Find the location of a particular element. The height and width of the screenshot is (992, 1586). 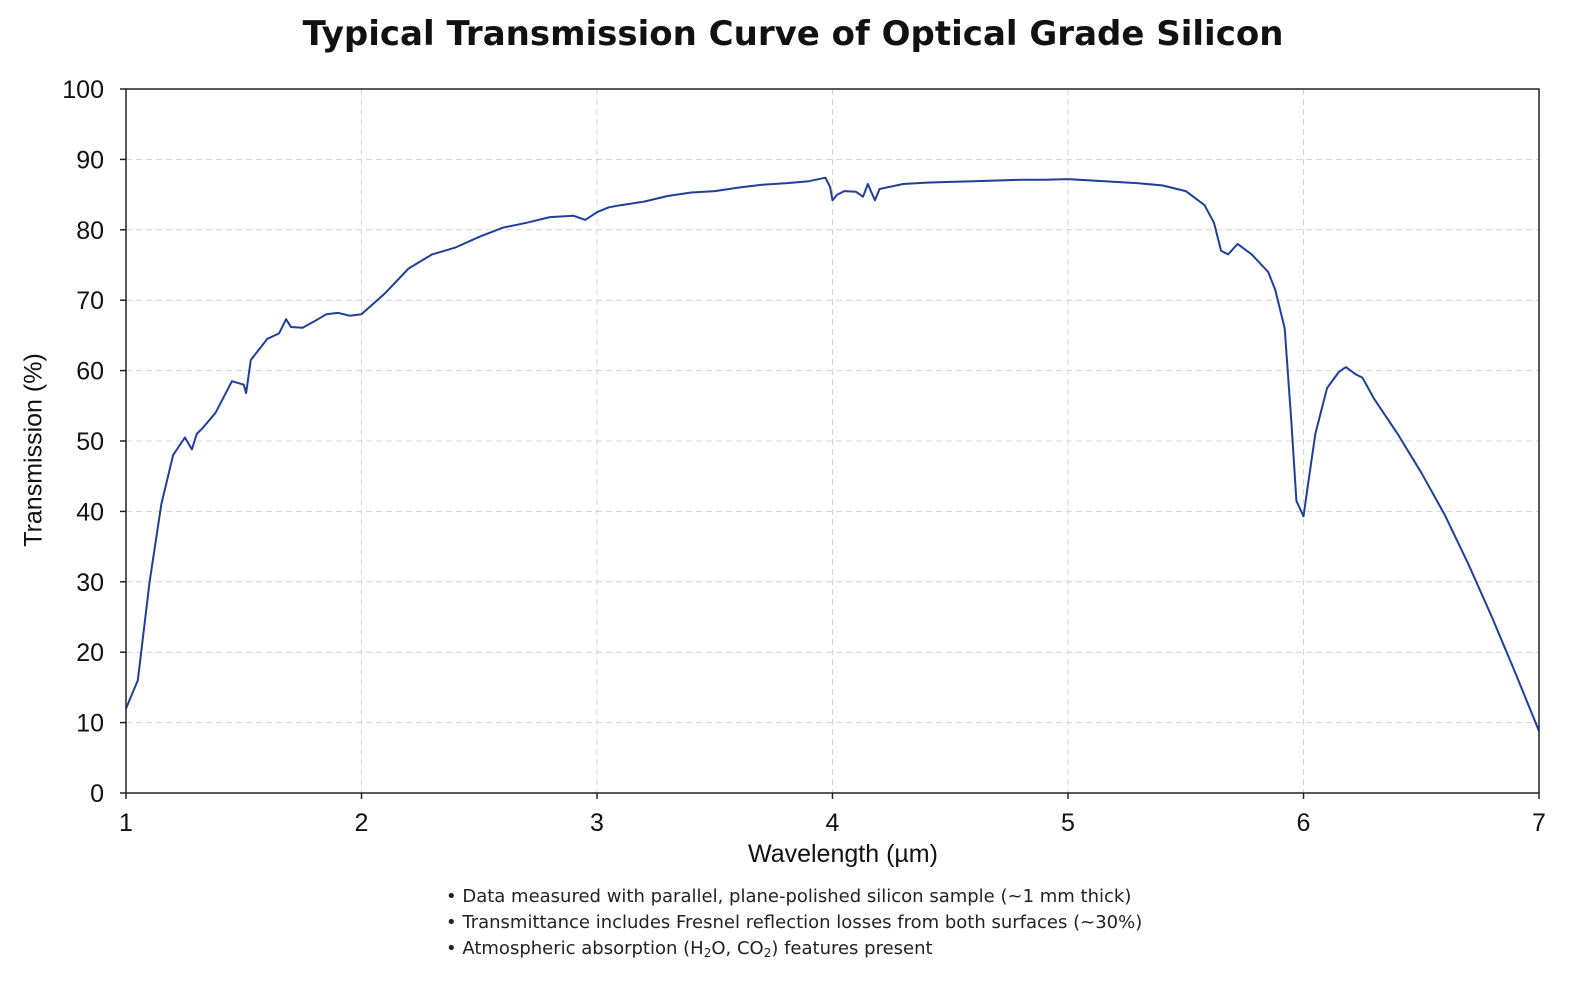

x-tick-label-1: 1 is located at coordinates (126, 823).